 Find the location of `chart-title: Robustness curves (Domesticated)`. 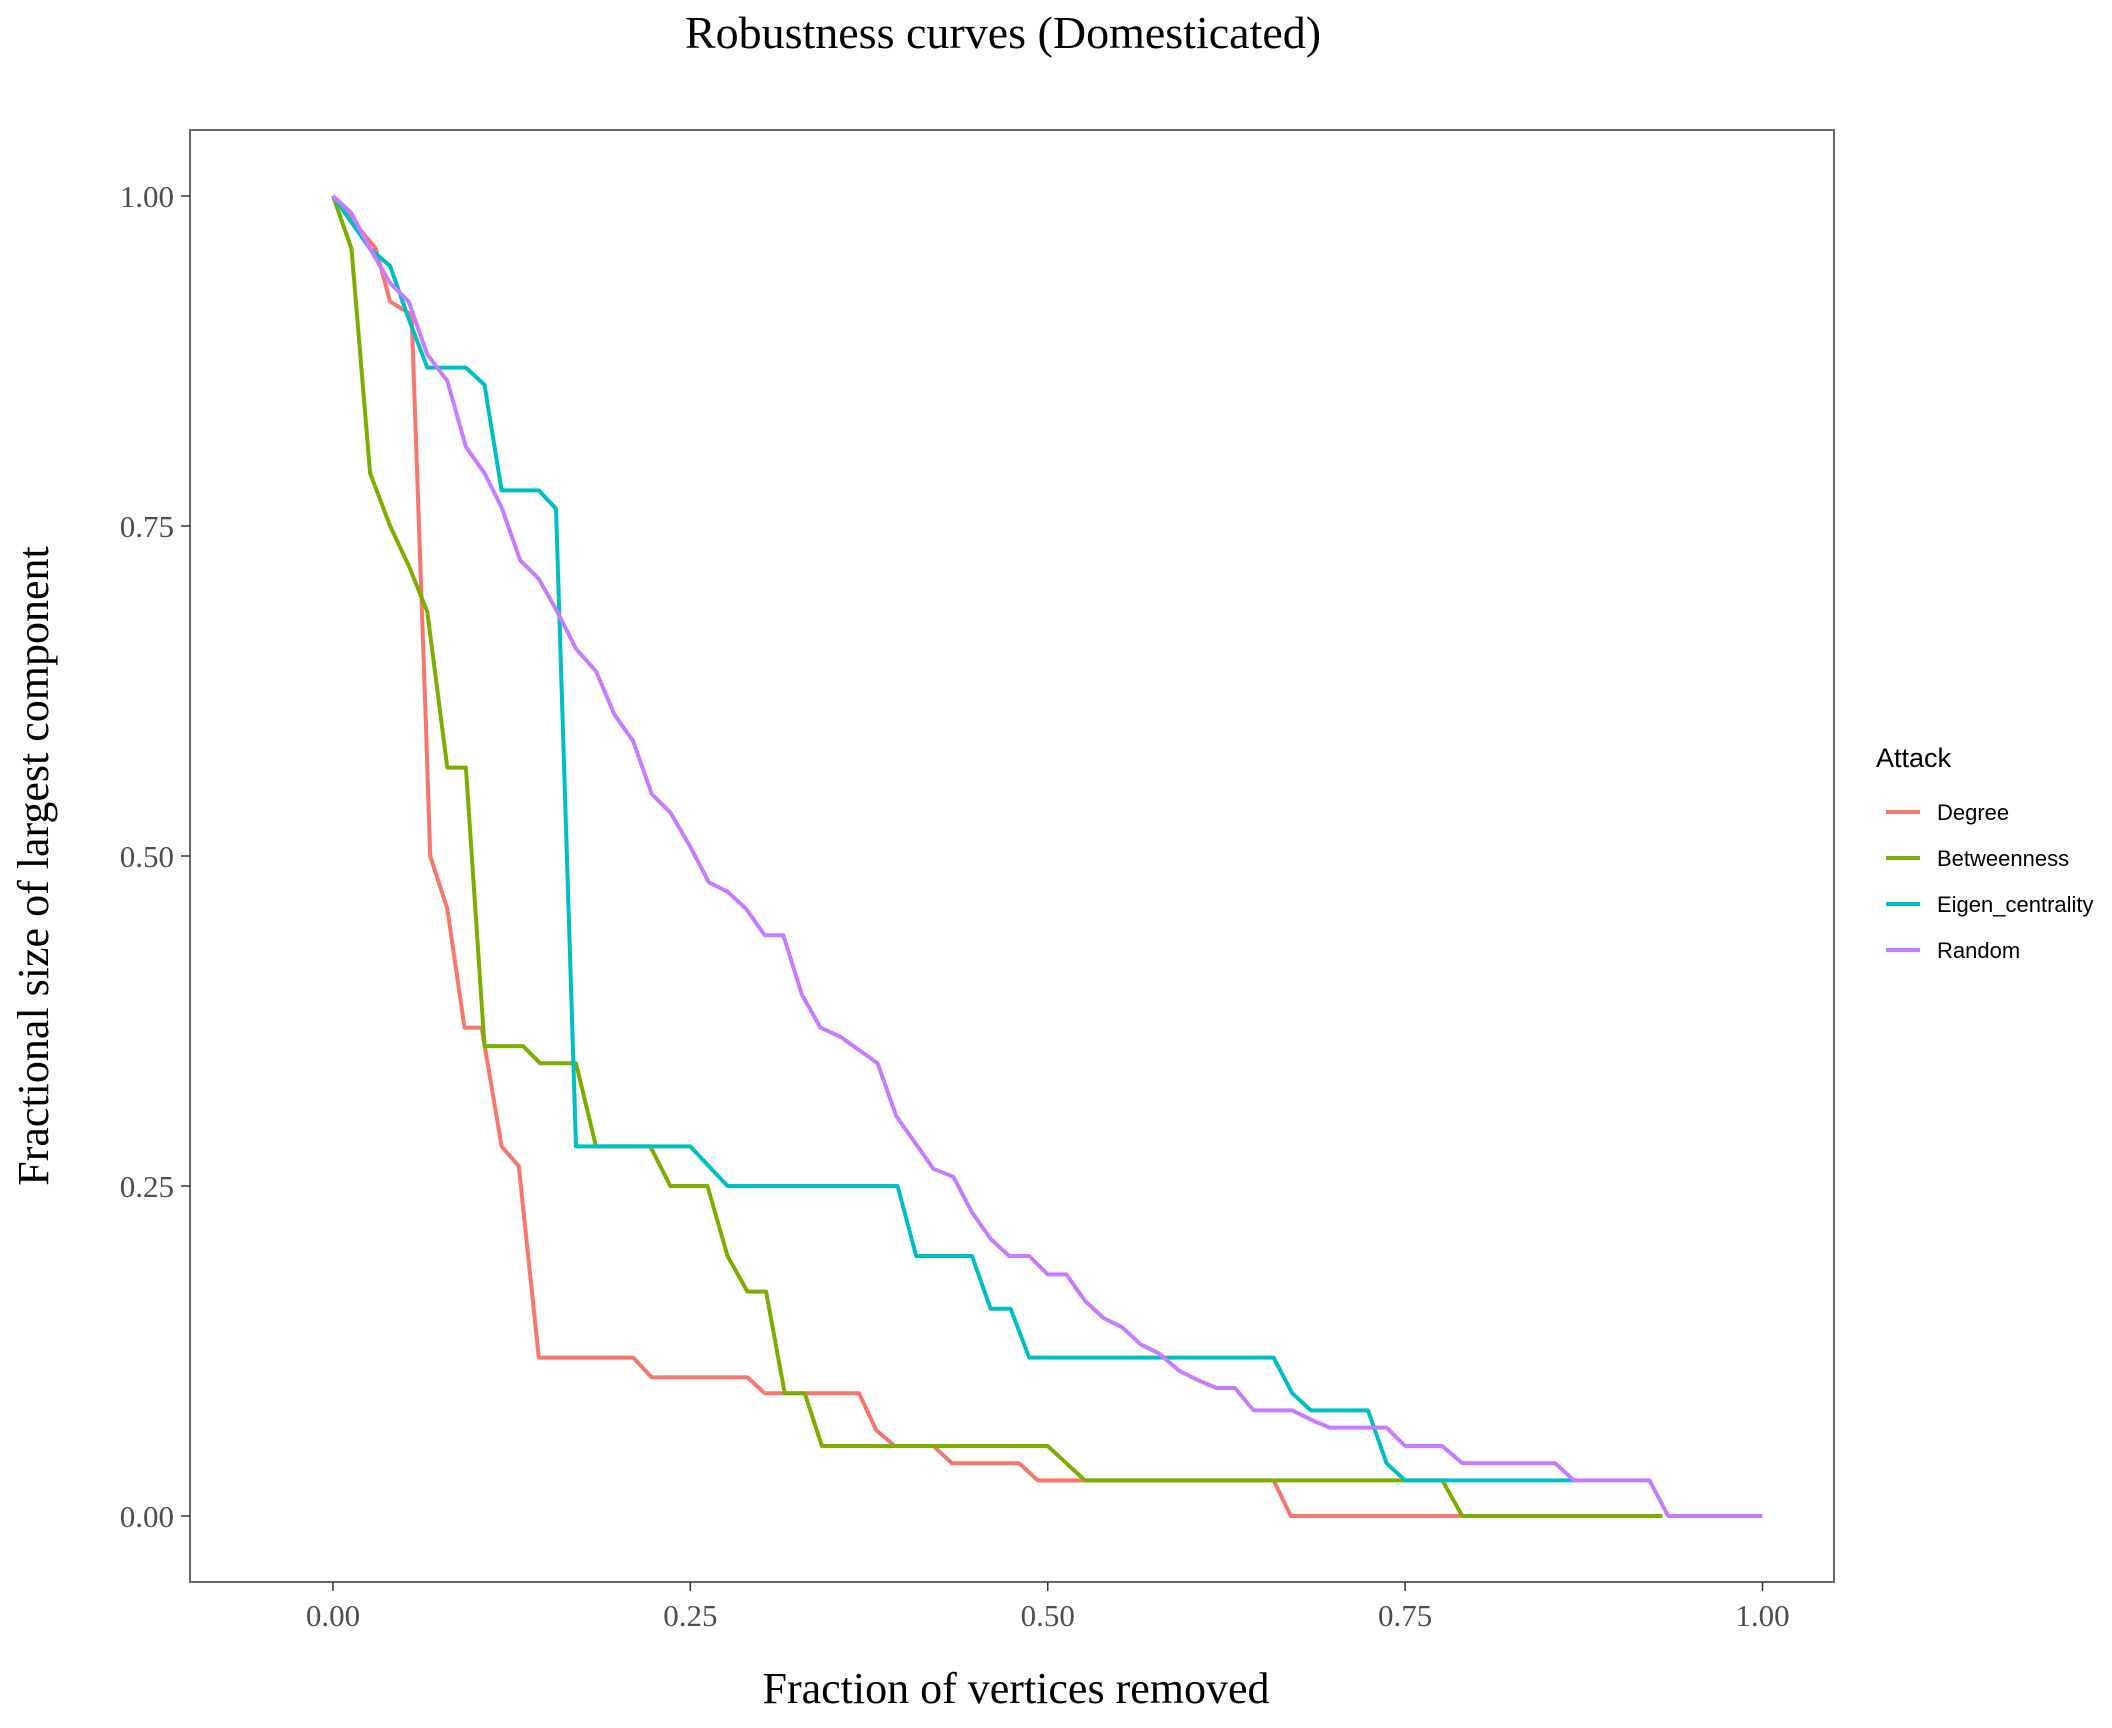

chart-title: Robustness curves (Domesticated) is located at coordinates (1003, 32).